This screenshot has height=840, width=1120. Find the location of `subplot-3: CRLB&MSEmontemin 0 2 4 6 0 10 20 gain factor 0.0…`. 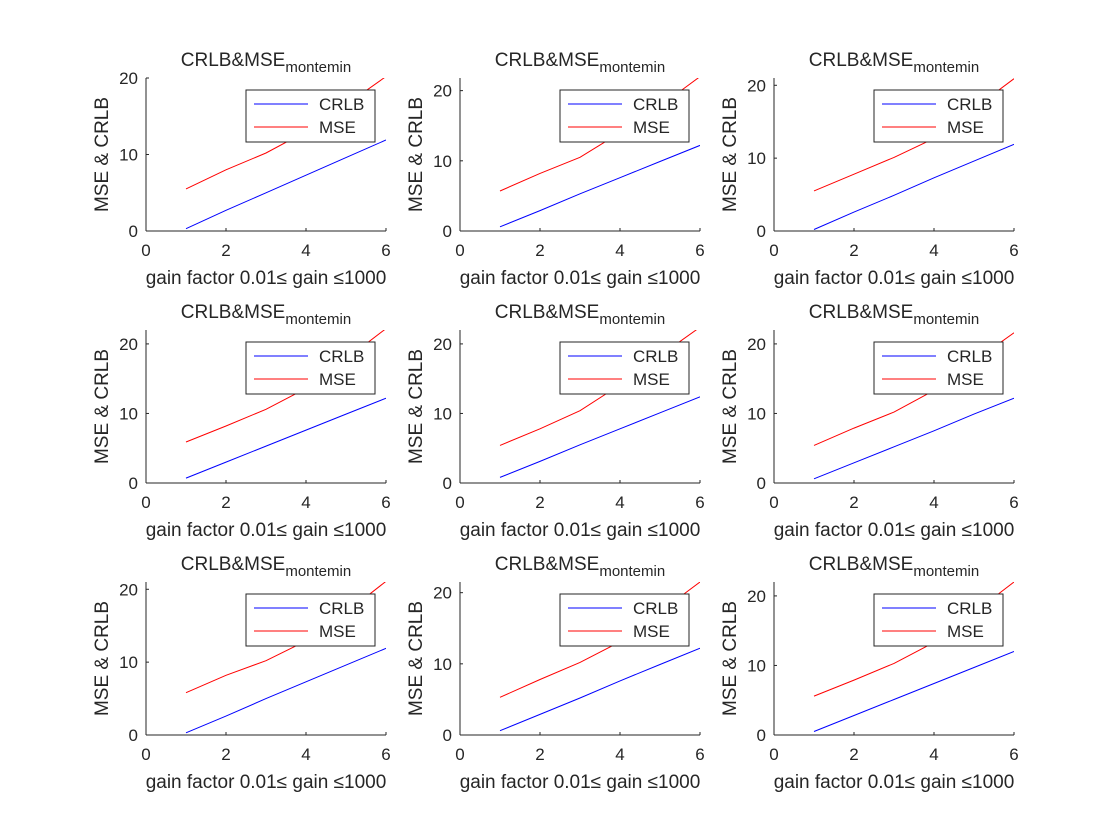

subplot-3: CRLB&MSEmontemin 0 2 4 6 0 10 20 gain factor 0.0… is located at coordinates (869, 169).